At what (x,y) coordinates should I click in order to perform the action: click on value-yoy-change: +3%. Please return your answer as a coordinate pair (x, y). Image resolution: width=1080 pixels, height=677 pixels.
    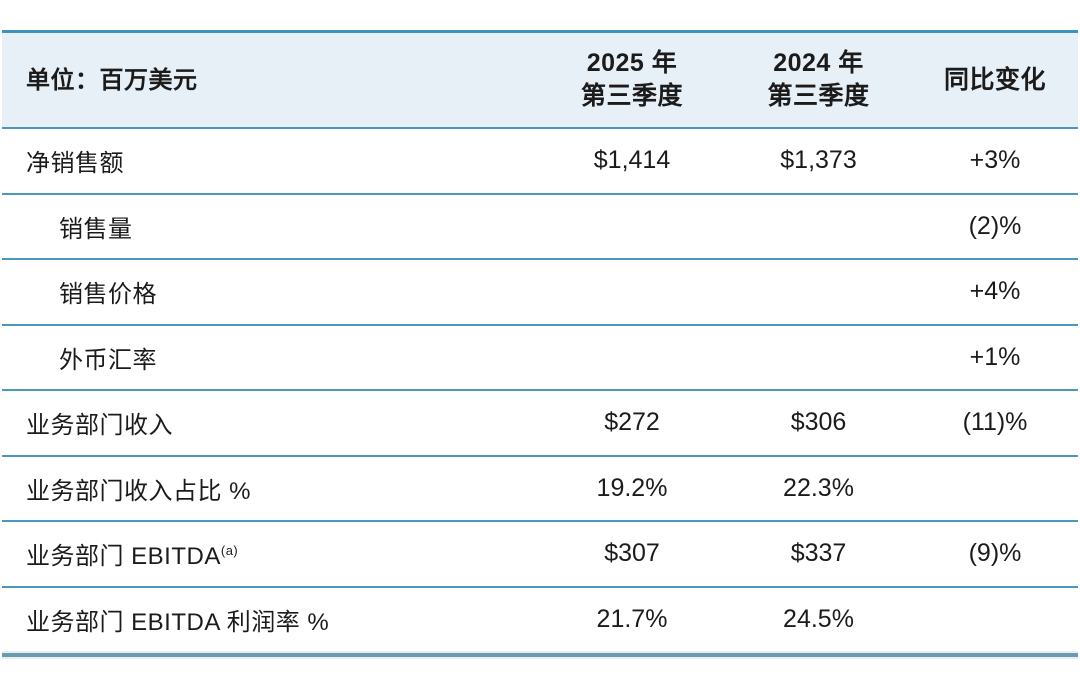
    Looking at the image, I should click on (995, 160).